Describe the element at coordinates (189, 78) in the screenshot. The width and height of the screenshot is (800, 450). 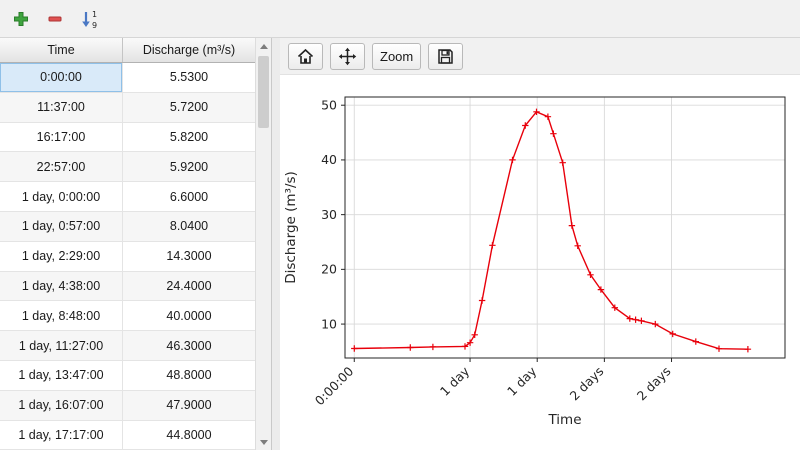
I see `discharge-cell: 5.5300` at that location.